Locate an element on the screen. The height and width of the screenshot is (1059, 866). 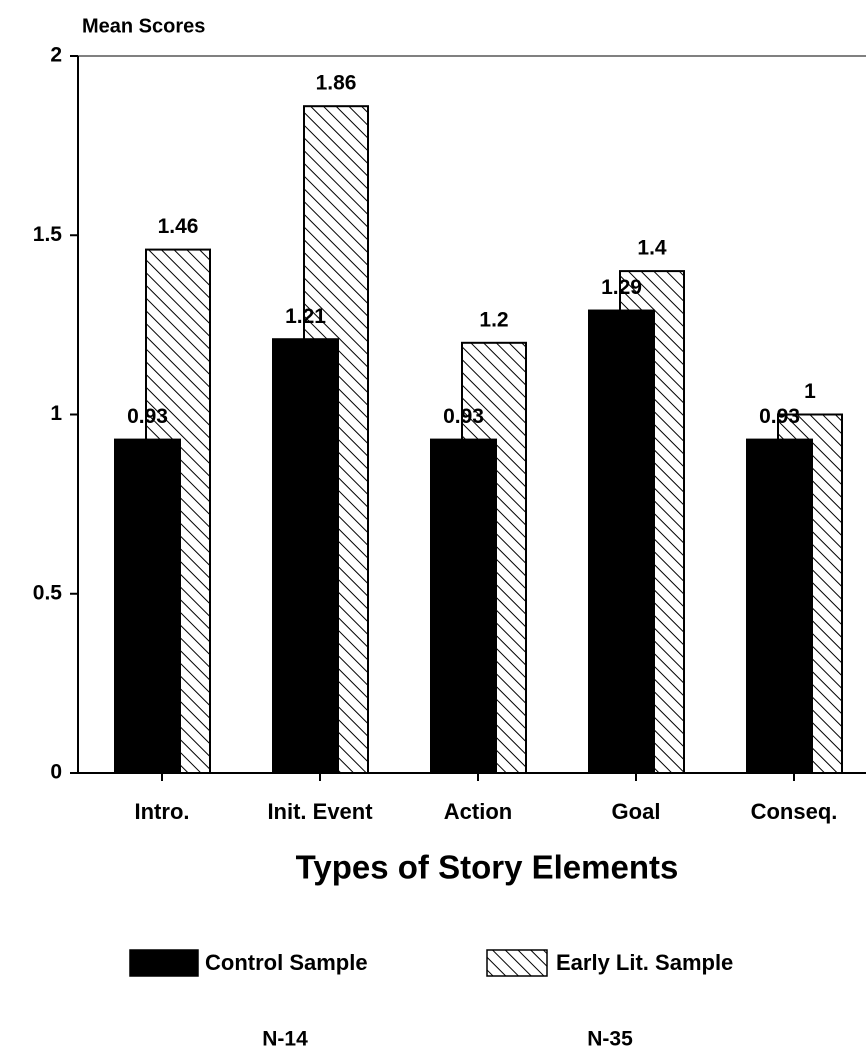
y-tick-label: 0 is located at coordinates (56, 772).